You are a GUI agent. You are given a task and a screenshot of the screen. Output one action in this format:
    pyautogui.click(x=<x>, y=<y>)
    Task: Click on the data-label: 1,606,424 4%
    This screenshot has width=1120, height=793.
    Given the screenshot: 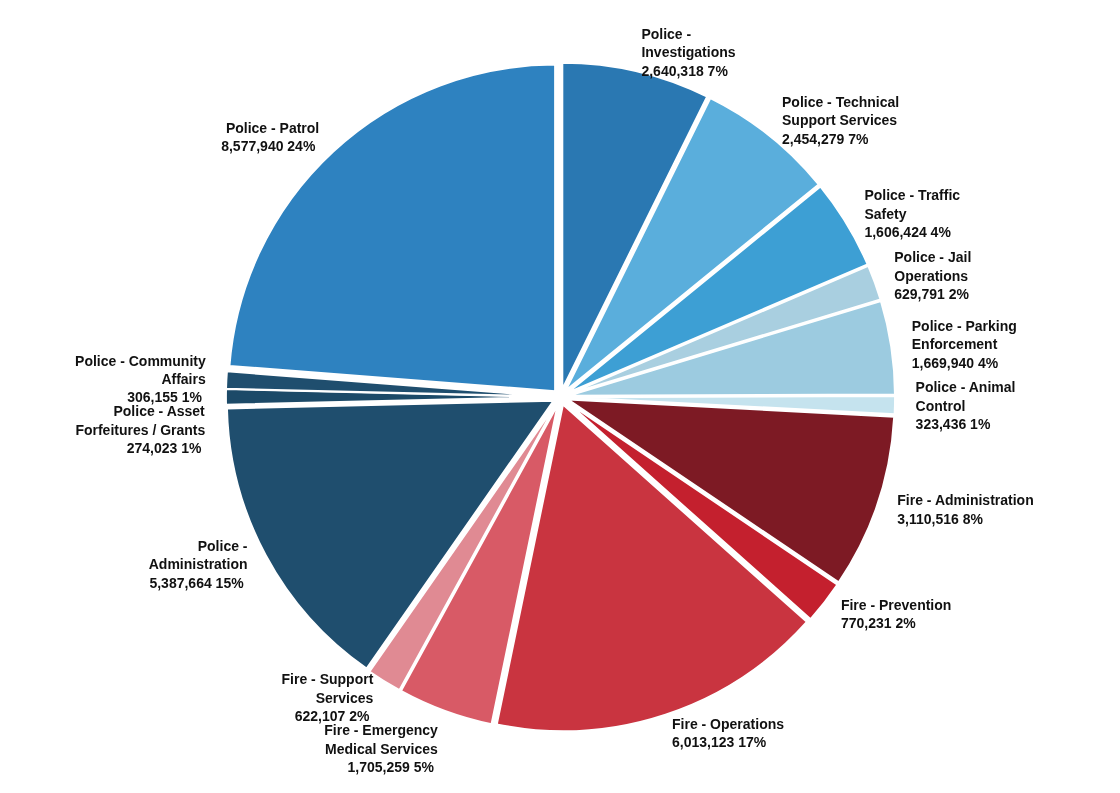 What is the action you would take?
    pyautogui.click(x=908, y=232)
    